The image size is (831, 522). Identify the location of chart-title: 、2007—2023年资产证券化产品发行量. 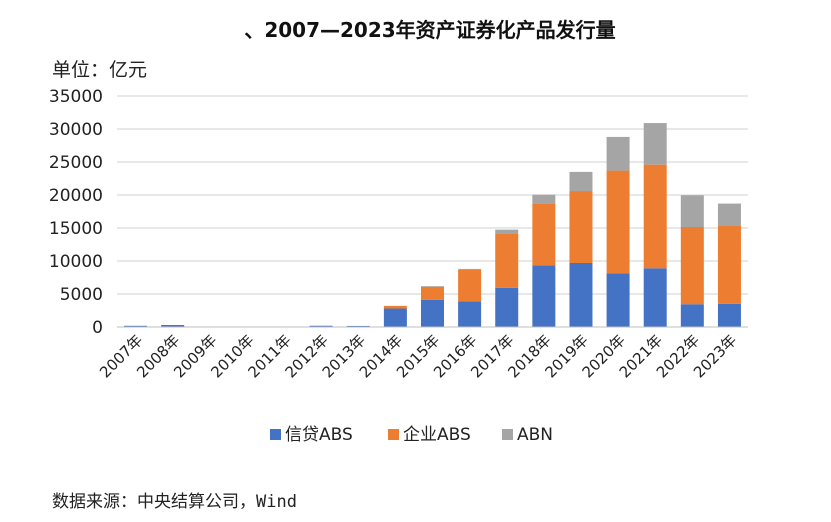
(429, 30).